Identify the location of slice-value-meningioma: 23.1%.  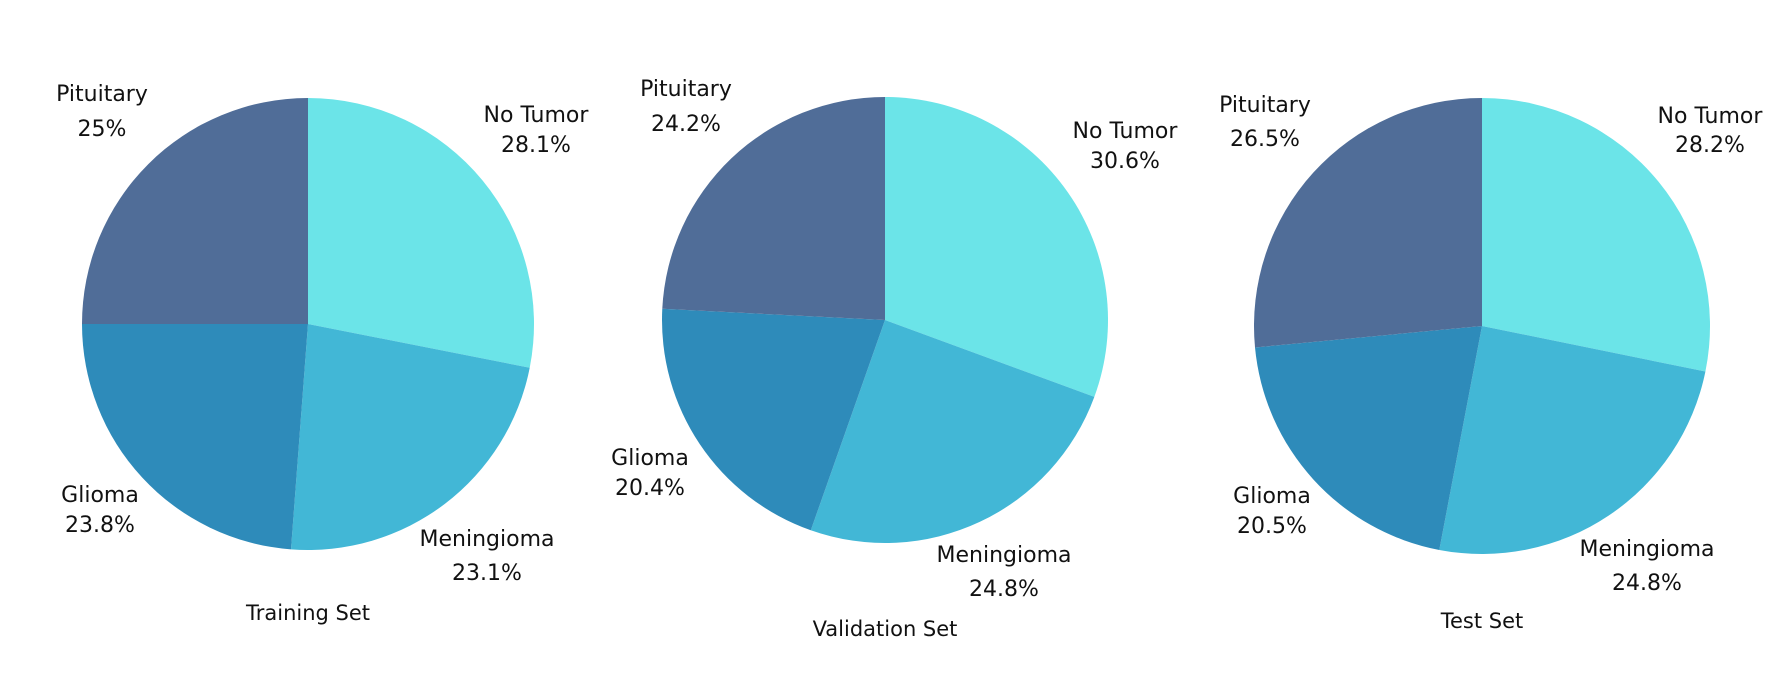
(487, 573).